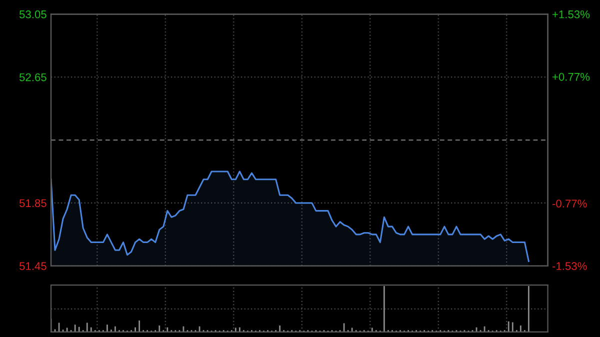 This screenshot has width=600, height=337. What do you see at coordinates (569, 266) in the screenshot?
I see `y2-tick-label: -1.53%` at bounding box center [569, 266].